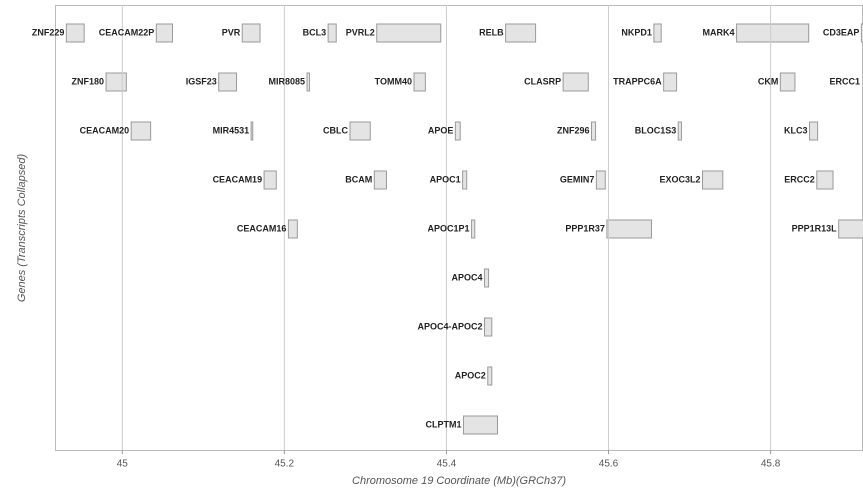  I want to click on gene-label: CLPTM1, so click(443, 424).